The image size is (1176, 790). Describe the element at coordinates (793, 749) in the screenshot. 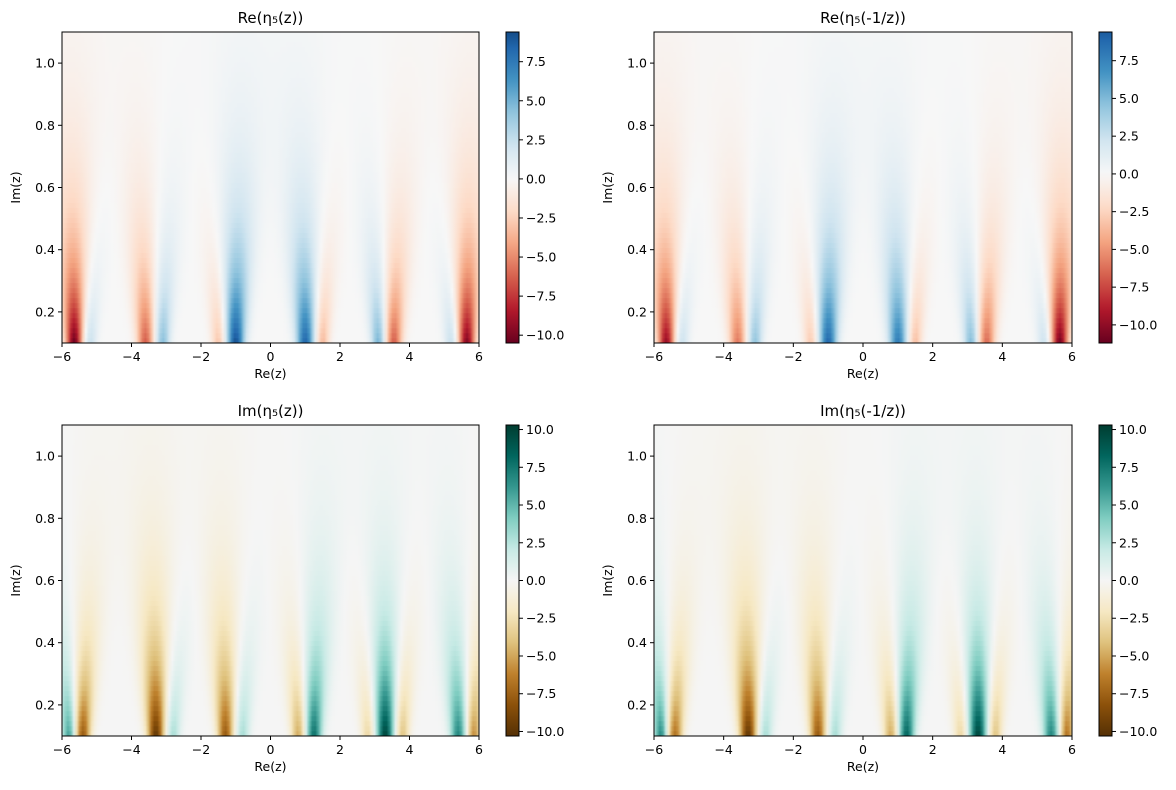

I see `x-tick-label: −2` at that location.